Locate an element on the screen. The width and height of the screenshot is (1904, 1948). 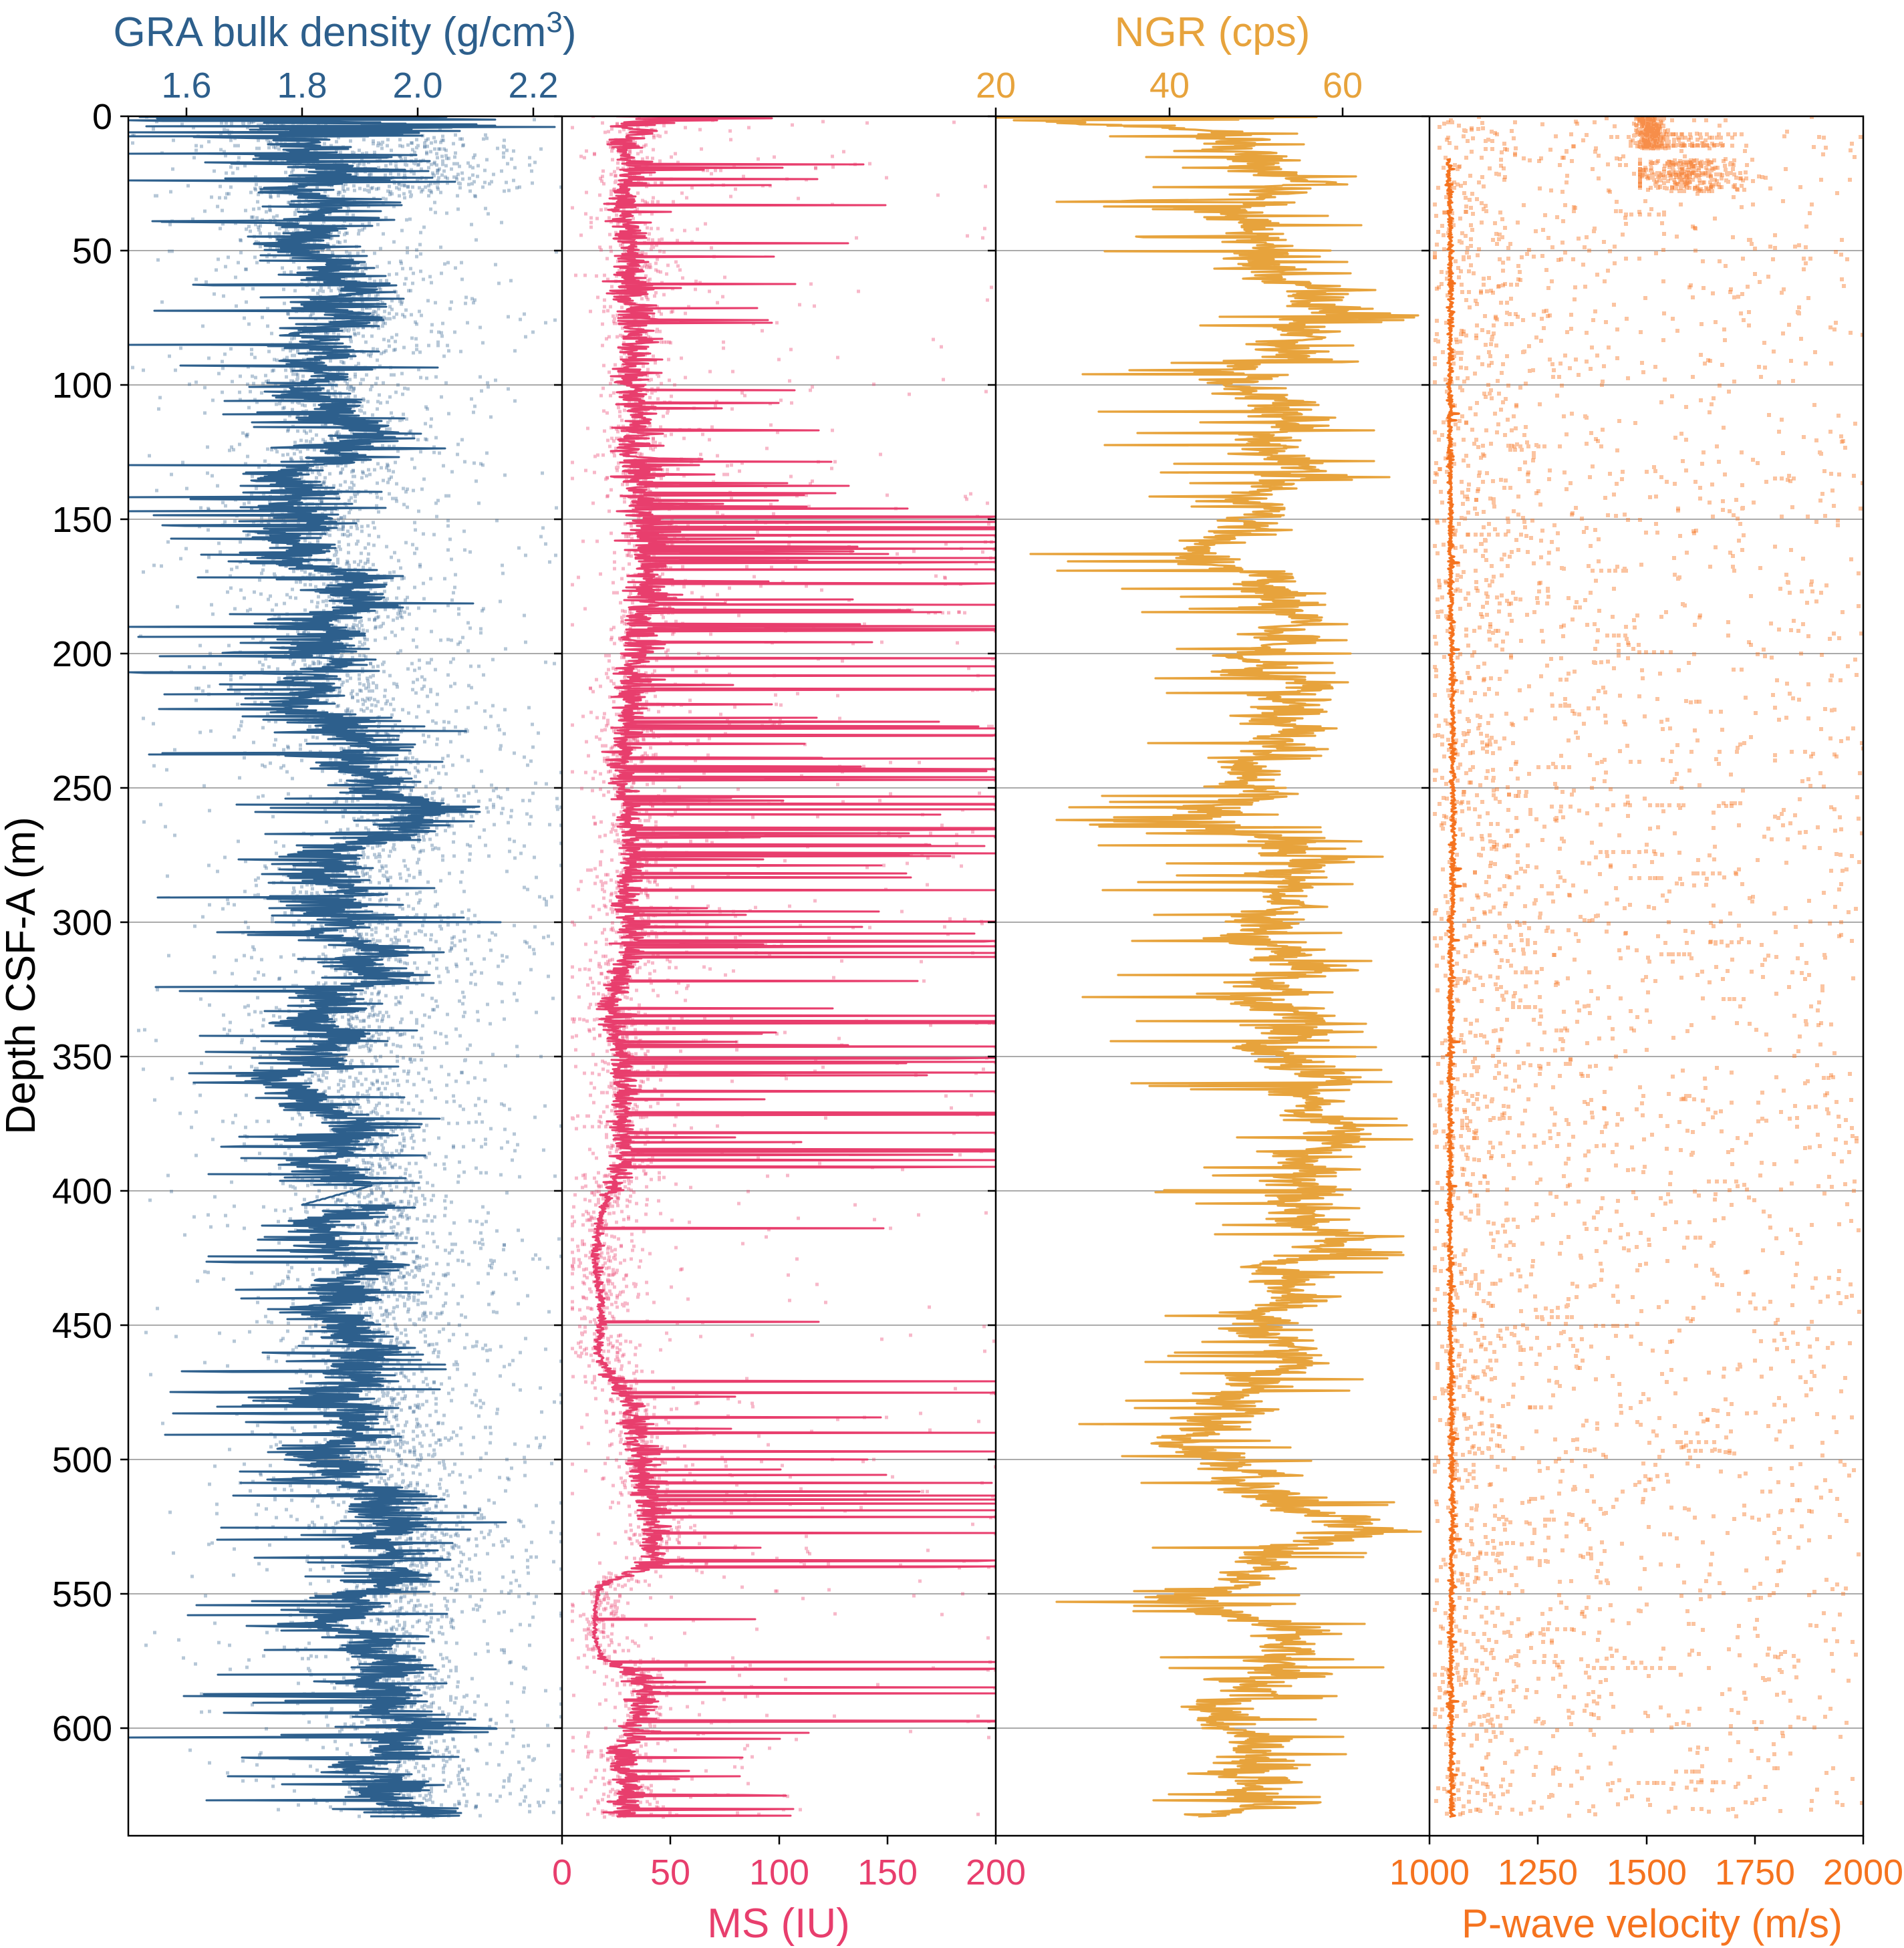
svg-text: 600 is located at coordinates (82, 1729).